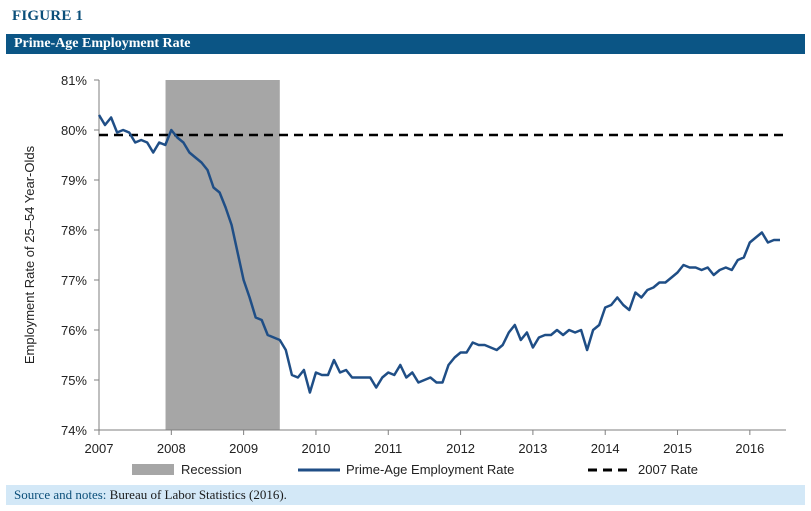 This screenshot has height=511, width=811. What do you see at coordinates (388, 448) in the screenshot?
I see `x-tick-label: 2011` at bounding box center [388, 448].